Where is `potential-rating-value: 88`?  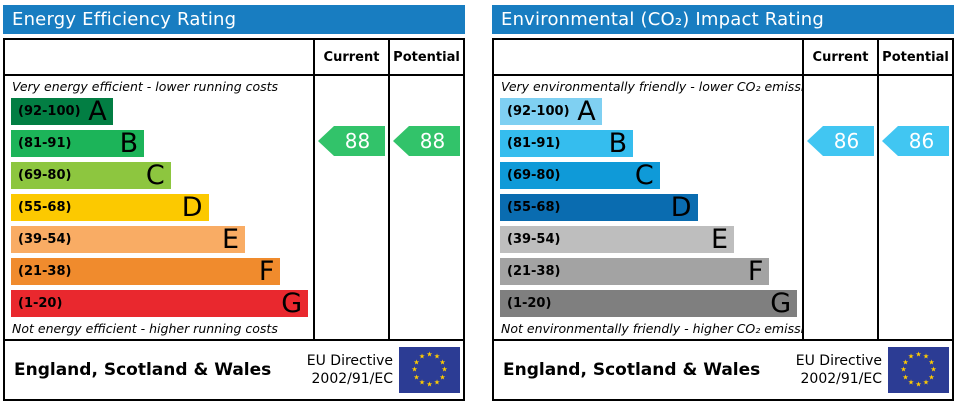
potential-rating-value: 88 is located at coordinates (432, 141).